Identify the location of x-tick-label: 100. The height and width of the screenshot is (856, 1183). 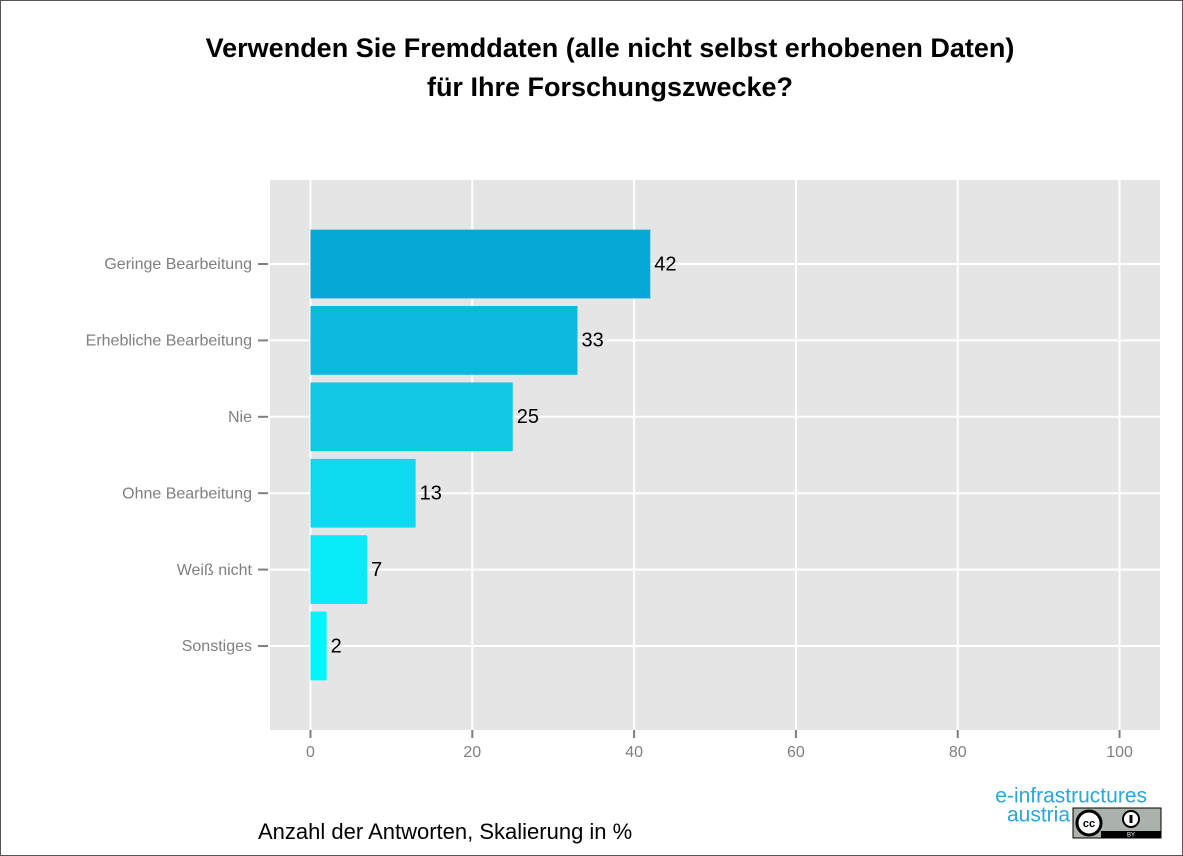
(1119, 752).